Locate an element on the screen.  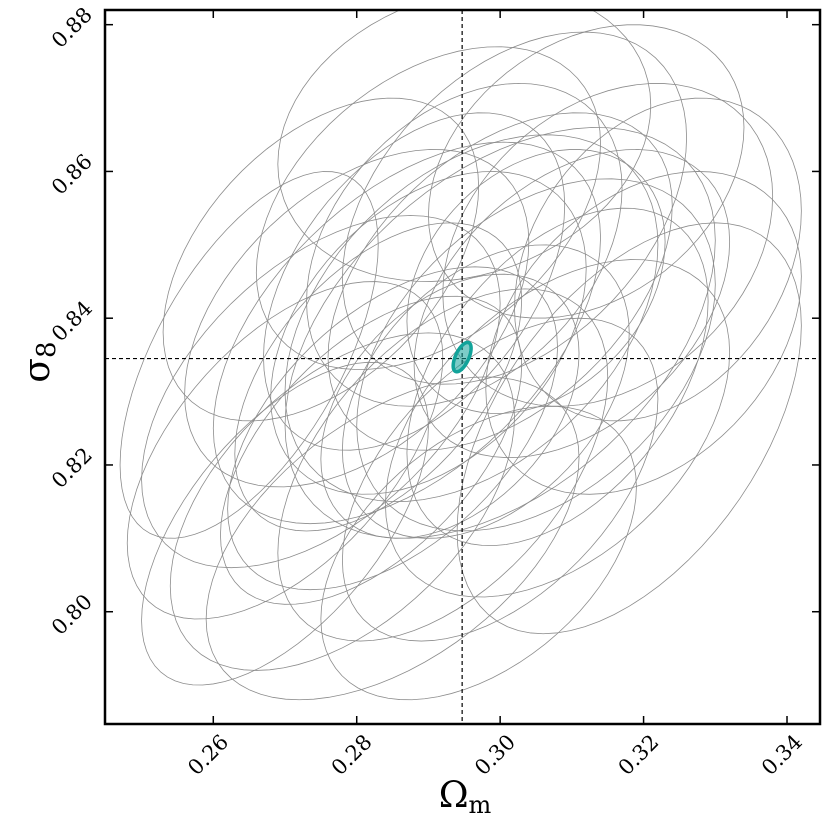
y-axis-label-base: σ is located at coordinates (37, 370).